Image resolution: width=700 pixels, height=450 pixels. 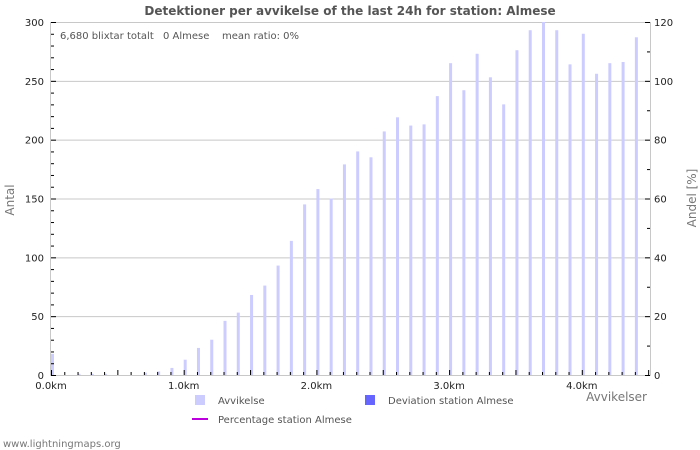 What do you see at coordinates (183, 386) in the screenshot?
I see `x-tick-label: 1.0km` at bounding box center [183, 386].